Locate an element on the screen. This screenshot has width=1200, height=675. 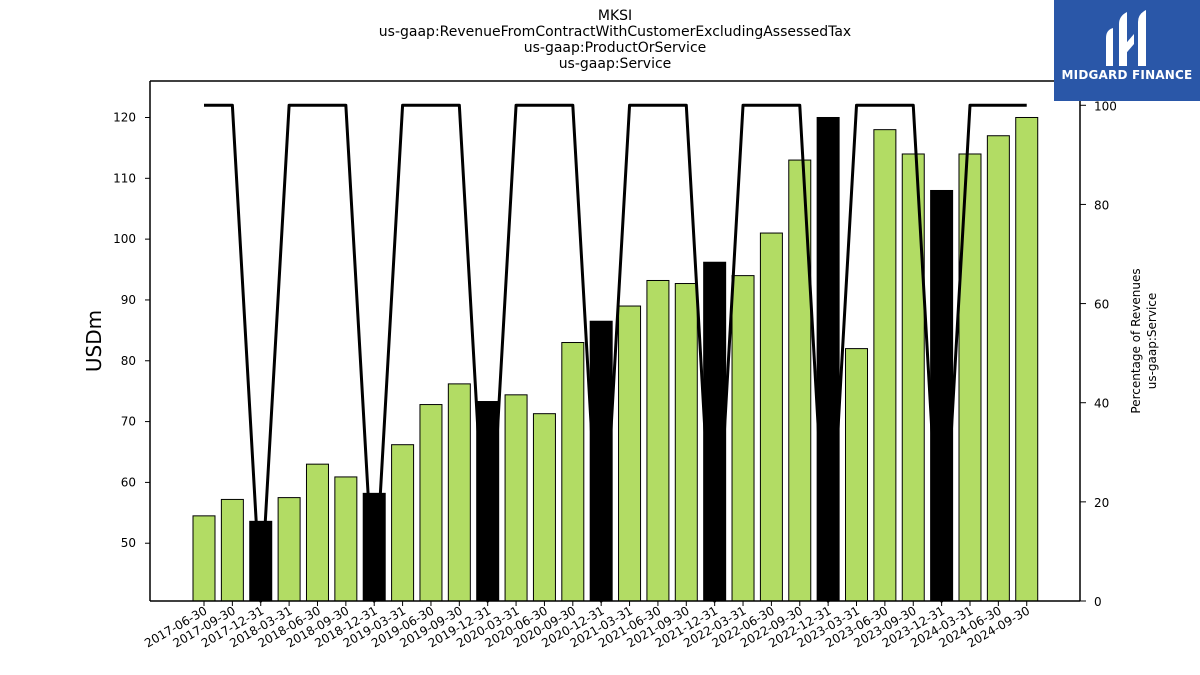
y2-tick-label: 20 is located at coordinates (1101, 503).